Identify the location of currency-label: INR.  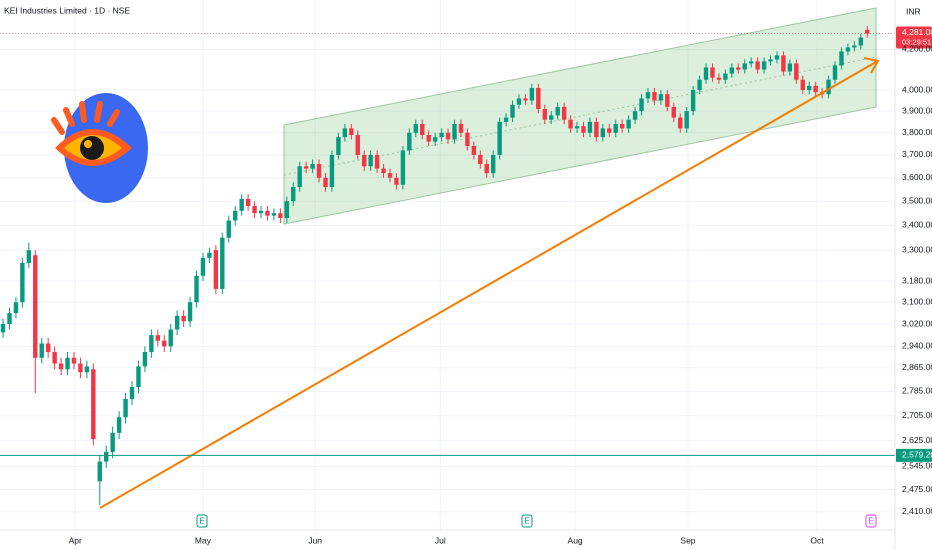
(913, 11).